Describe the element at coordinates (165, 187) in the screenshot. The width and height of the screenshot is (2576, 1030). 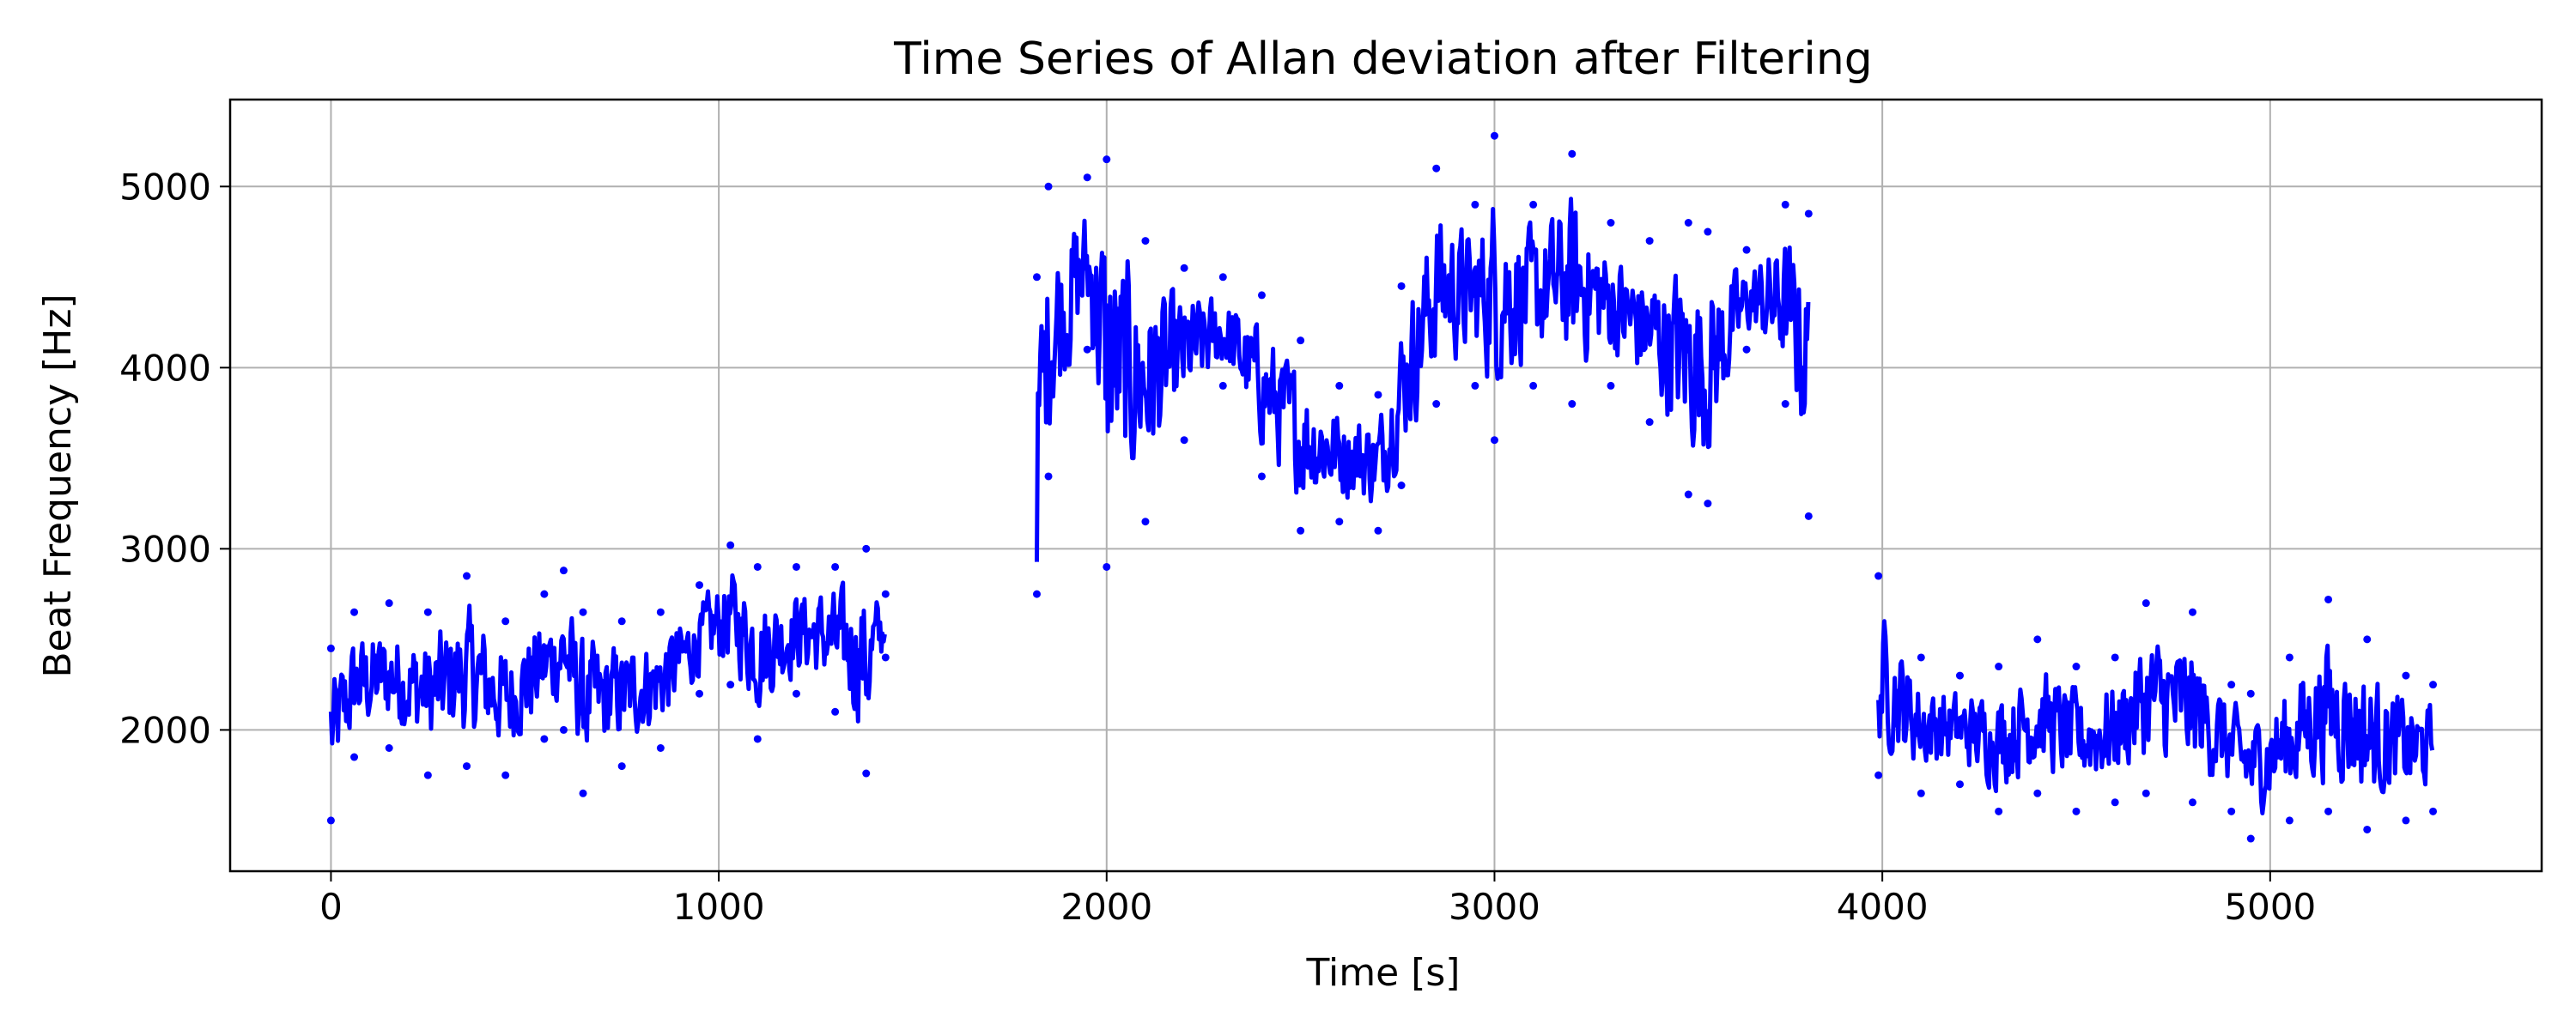
I see `y-tick-label: 5000` at that location.